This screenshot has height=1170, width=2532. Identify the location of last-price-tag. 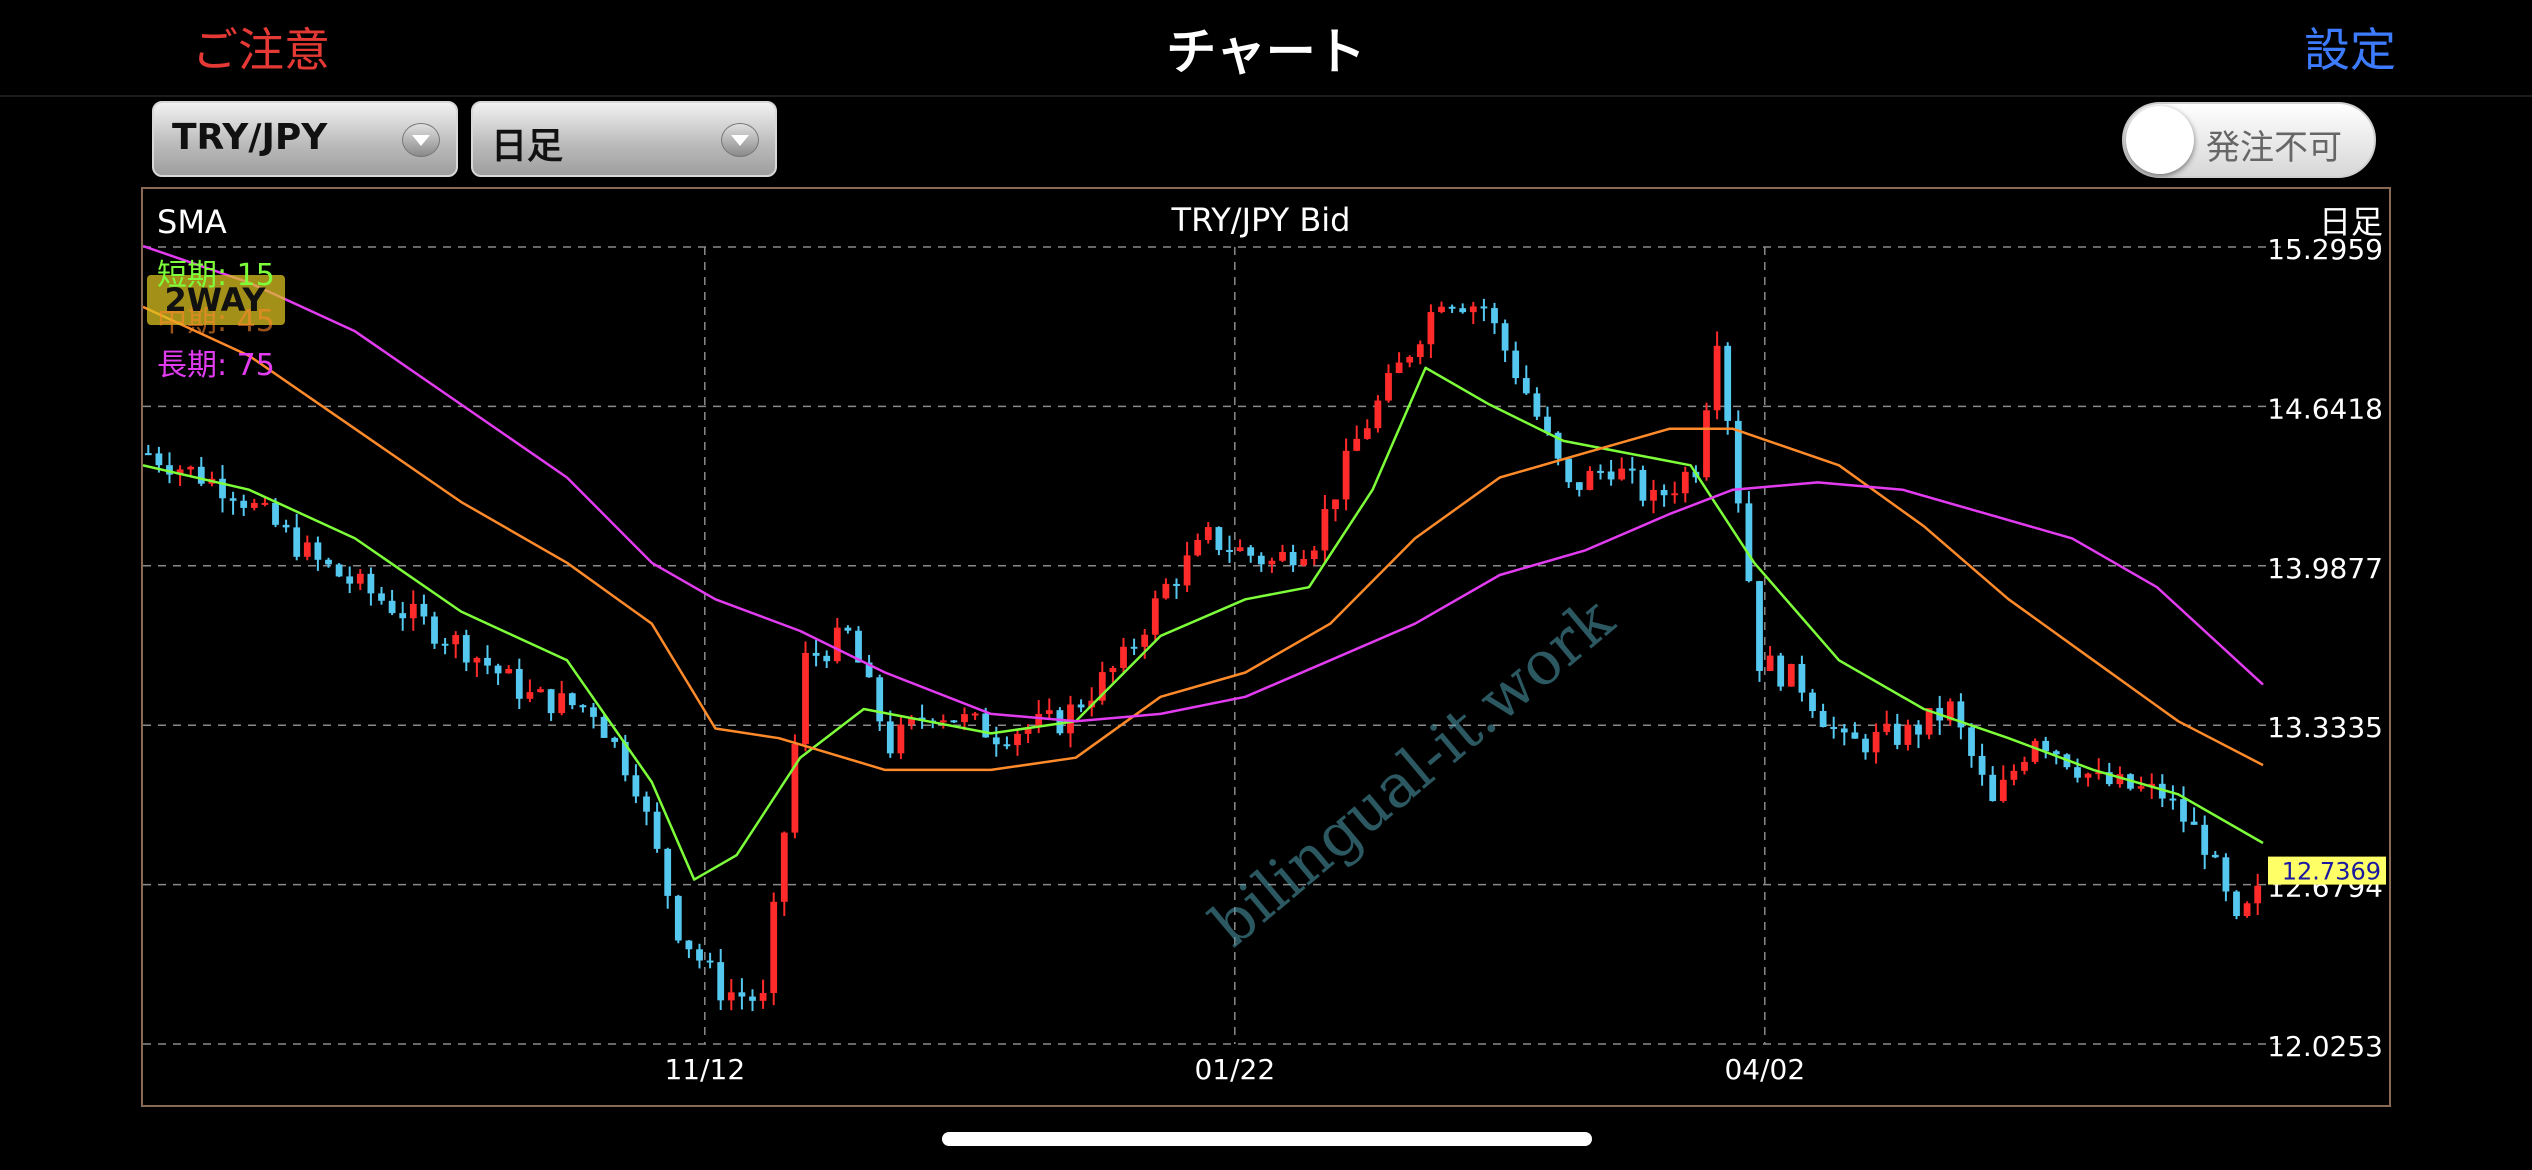
(2327, 870).